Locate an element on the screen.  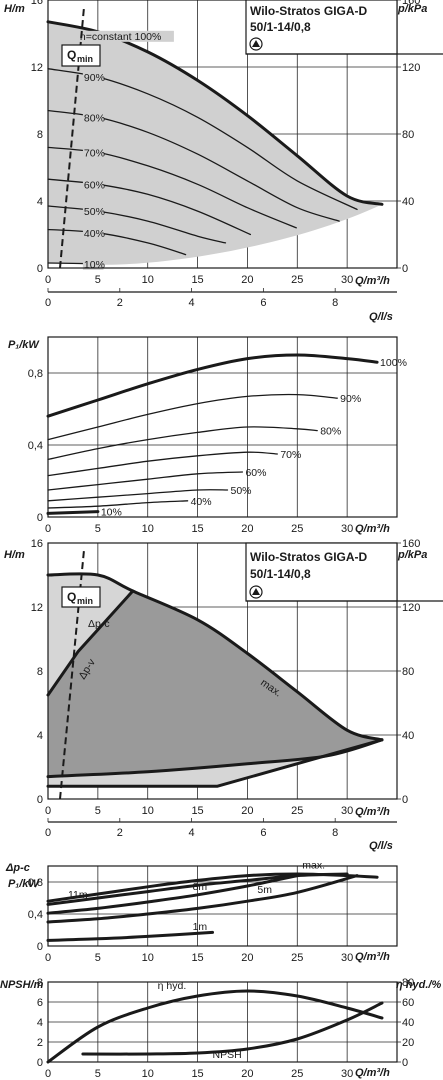
efficiency-curve is located at coordinates (215, 1026).